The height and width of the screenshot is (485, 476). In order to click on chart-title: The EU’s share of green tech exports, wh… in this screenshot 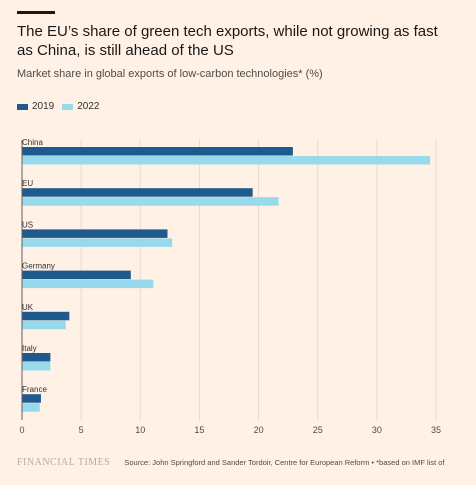, I will do `click(227, 41)`.